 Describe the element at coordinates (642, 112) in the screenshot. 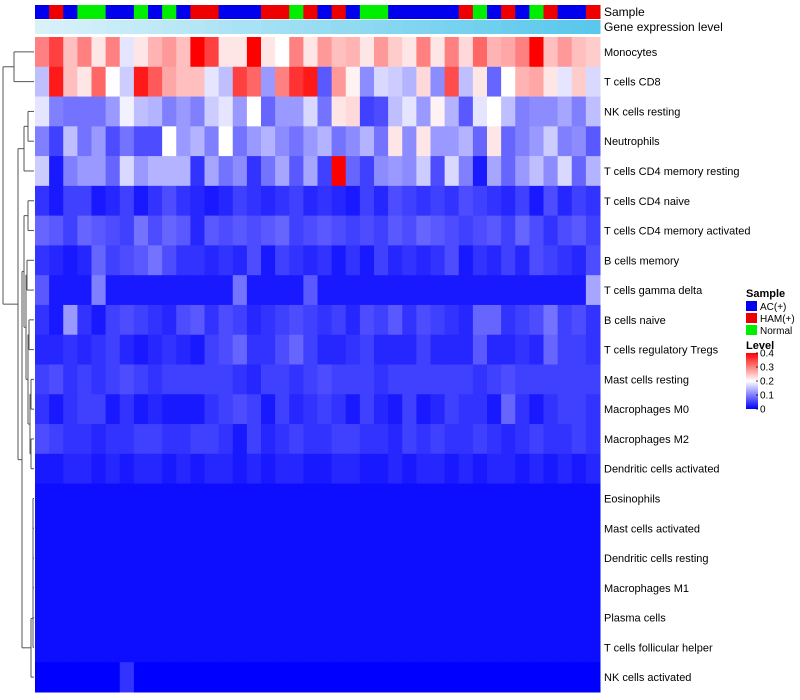

I see `row-label: NK cells resting` at that location.